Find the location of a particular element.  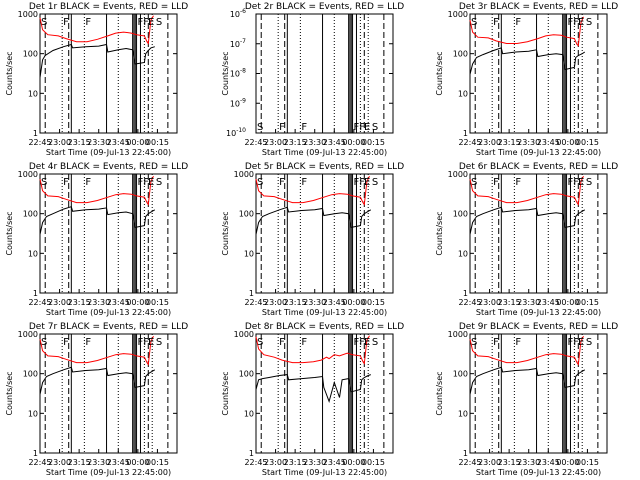

panel-title: Det 6r BLACK = Events, RED = LLD is located at coordinates (538, 167).